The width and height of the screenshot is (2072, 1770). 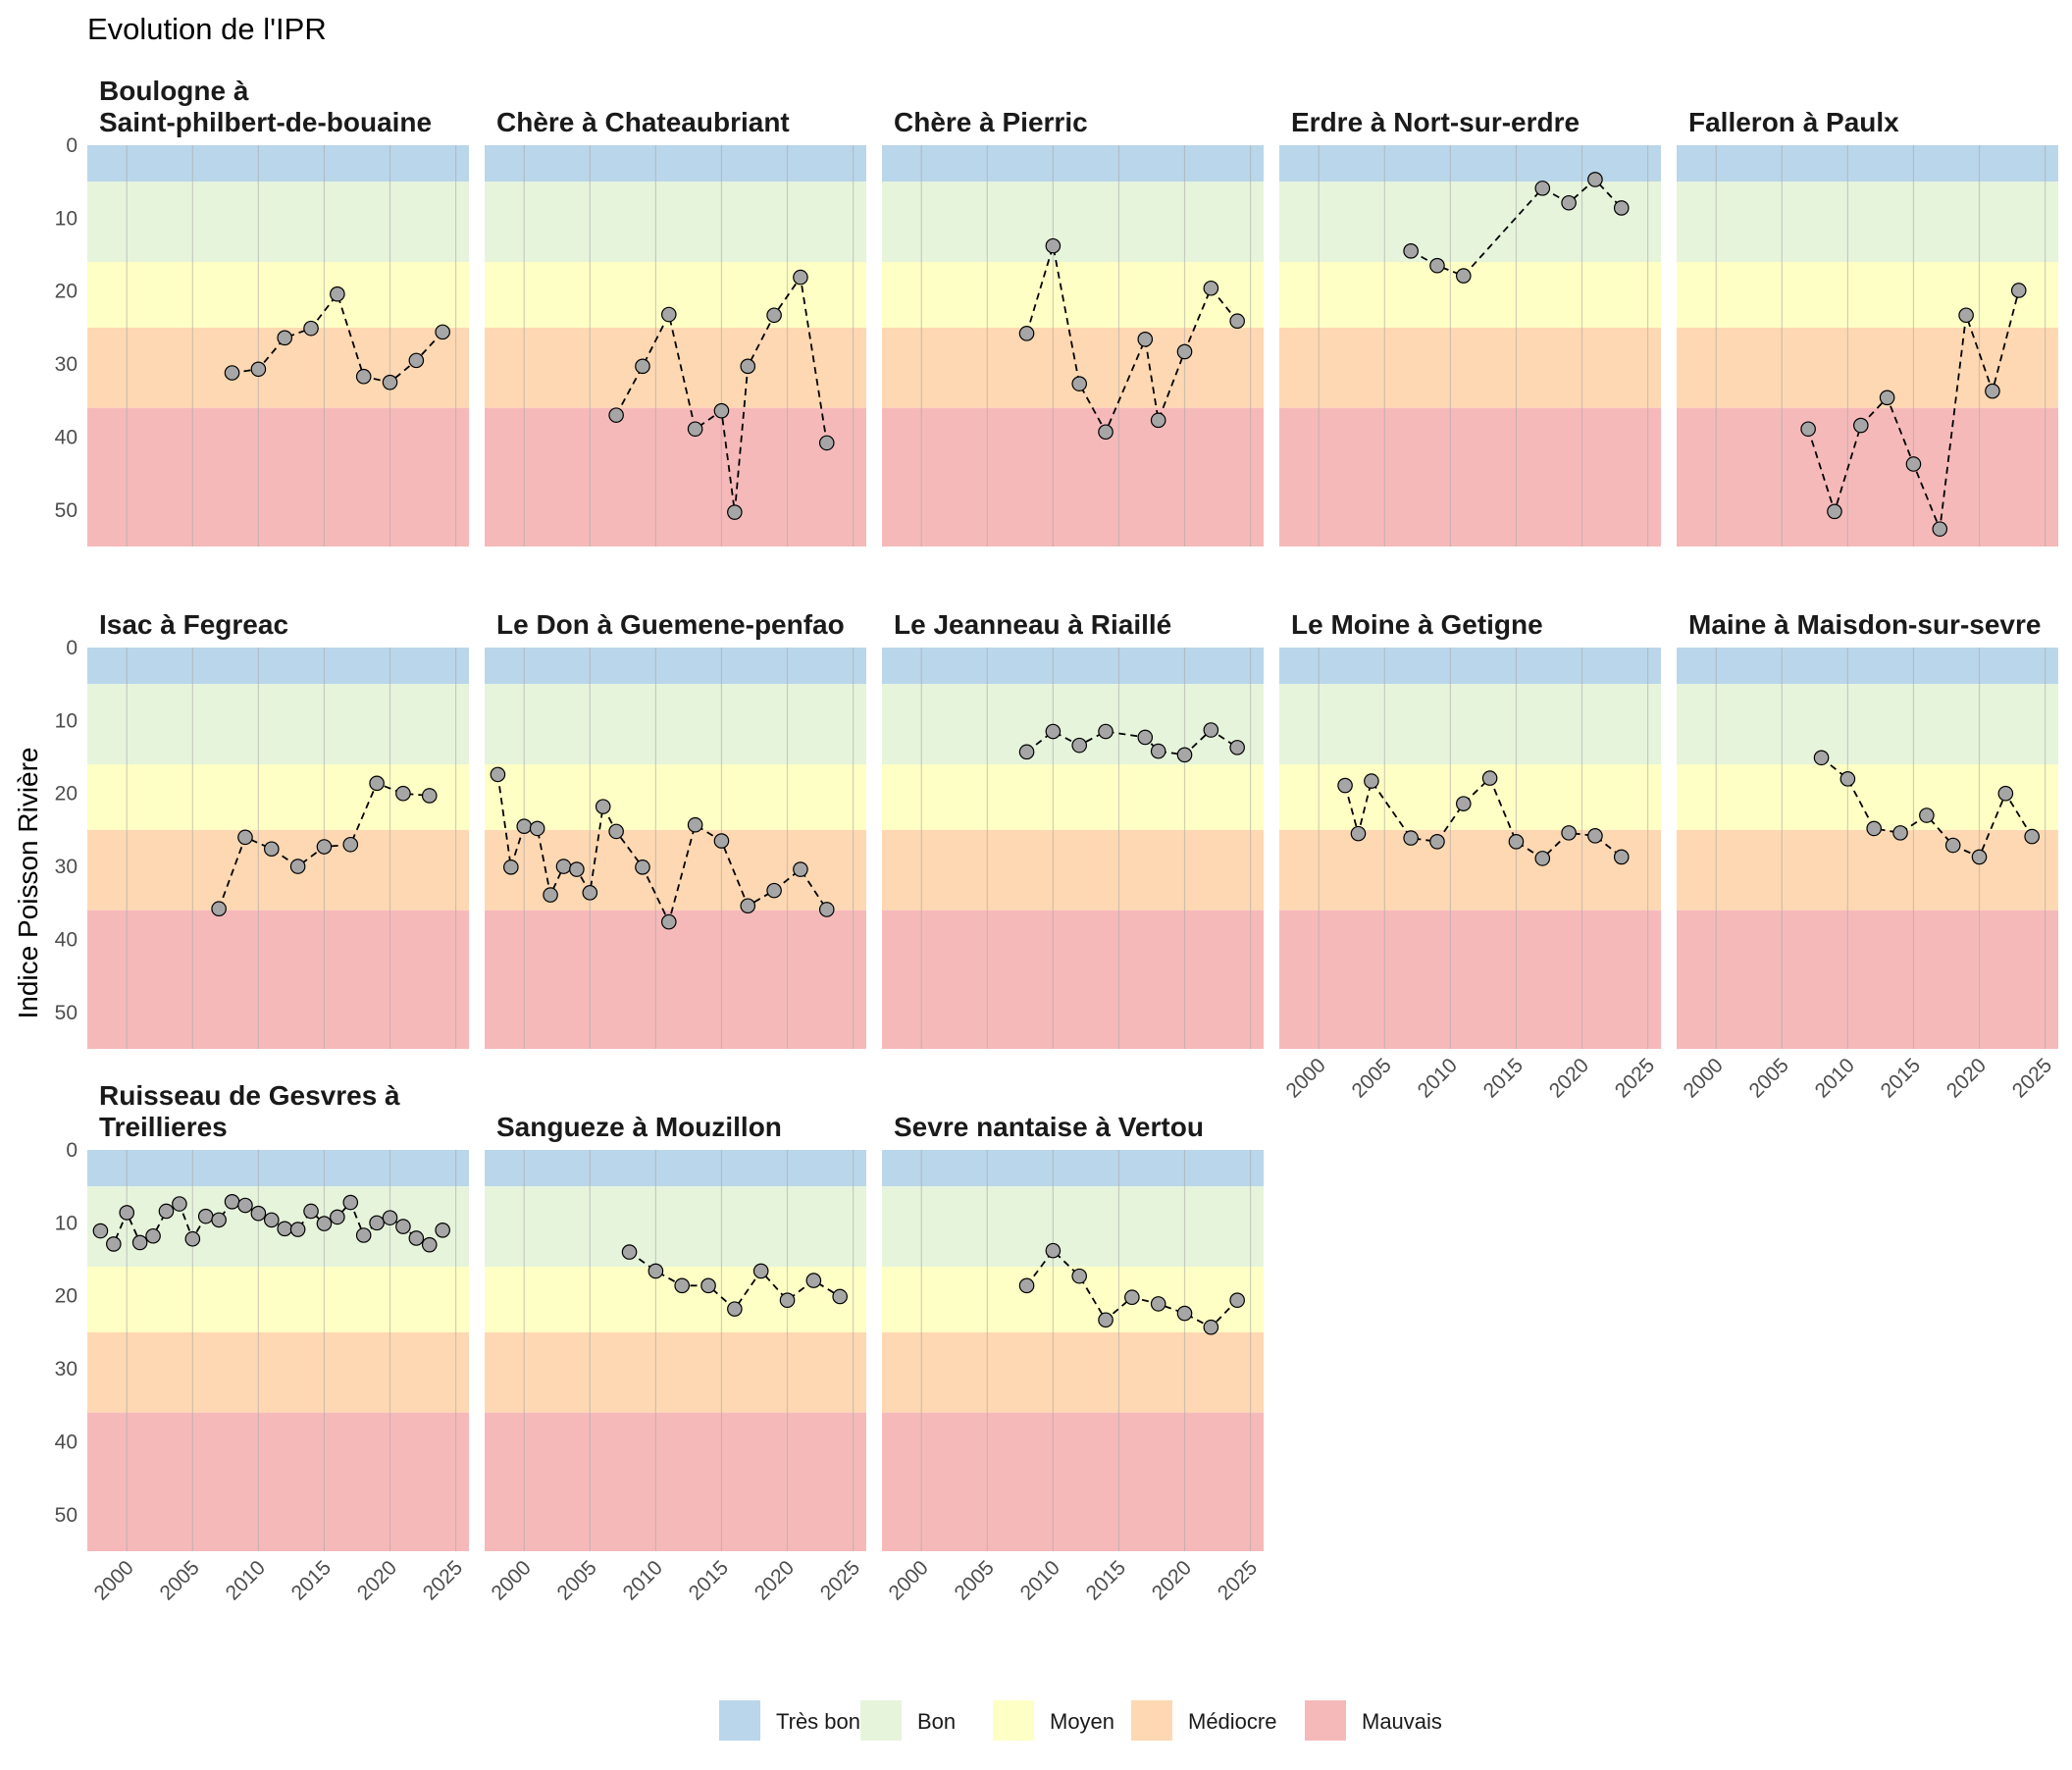 What do you see at coordinates (1417, 625) in the screenshot?
I see `panel-title: Le Moine à Getigne` at bounding box center [1417, 625].